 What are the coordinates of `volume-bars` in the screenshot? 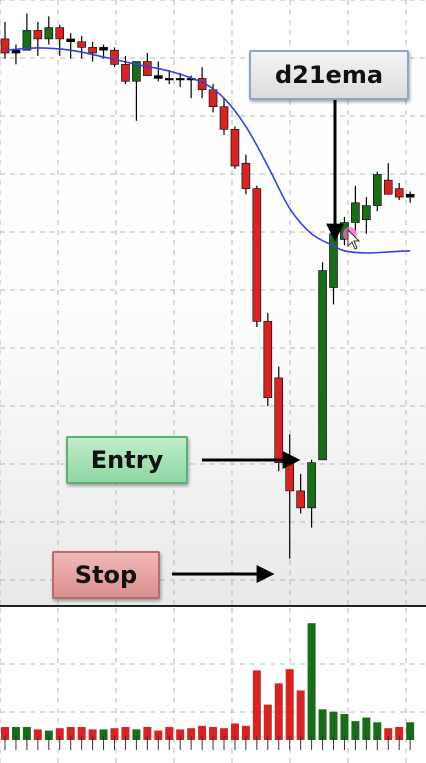 It's located at (208, 681).